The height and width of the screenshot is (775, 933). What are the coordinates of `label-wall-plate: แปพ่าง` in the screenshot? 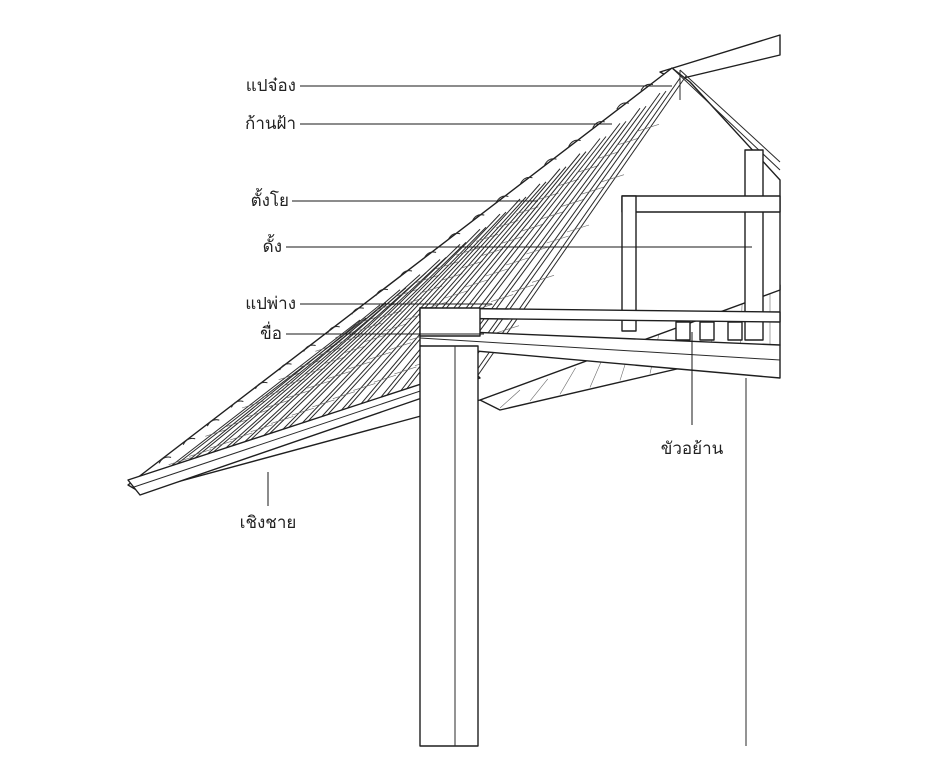 It's located at (270, 304).